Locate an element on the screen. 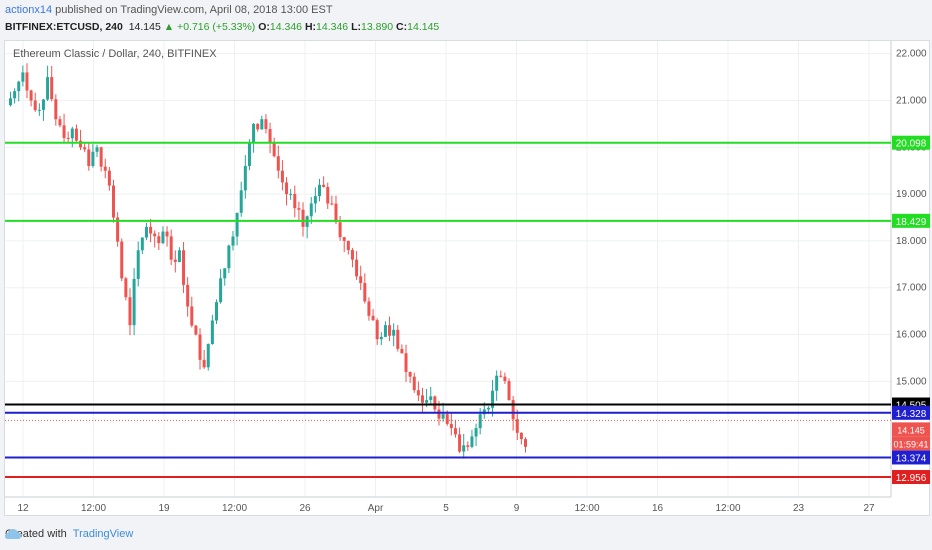  x-tick-label: 9 is located at coordinates (517, 508).